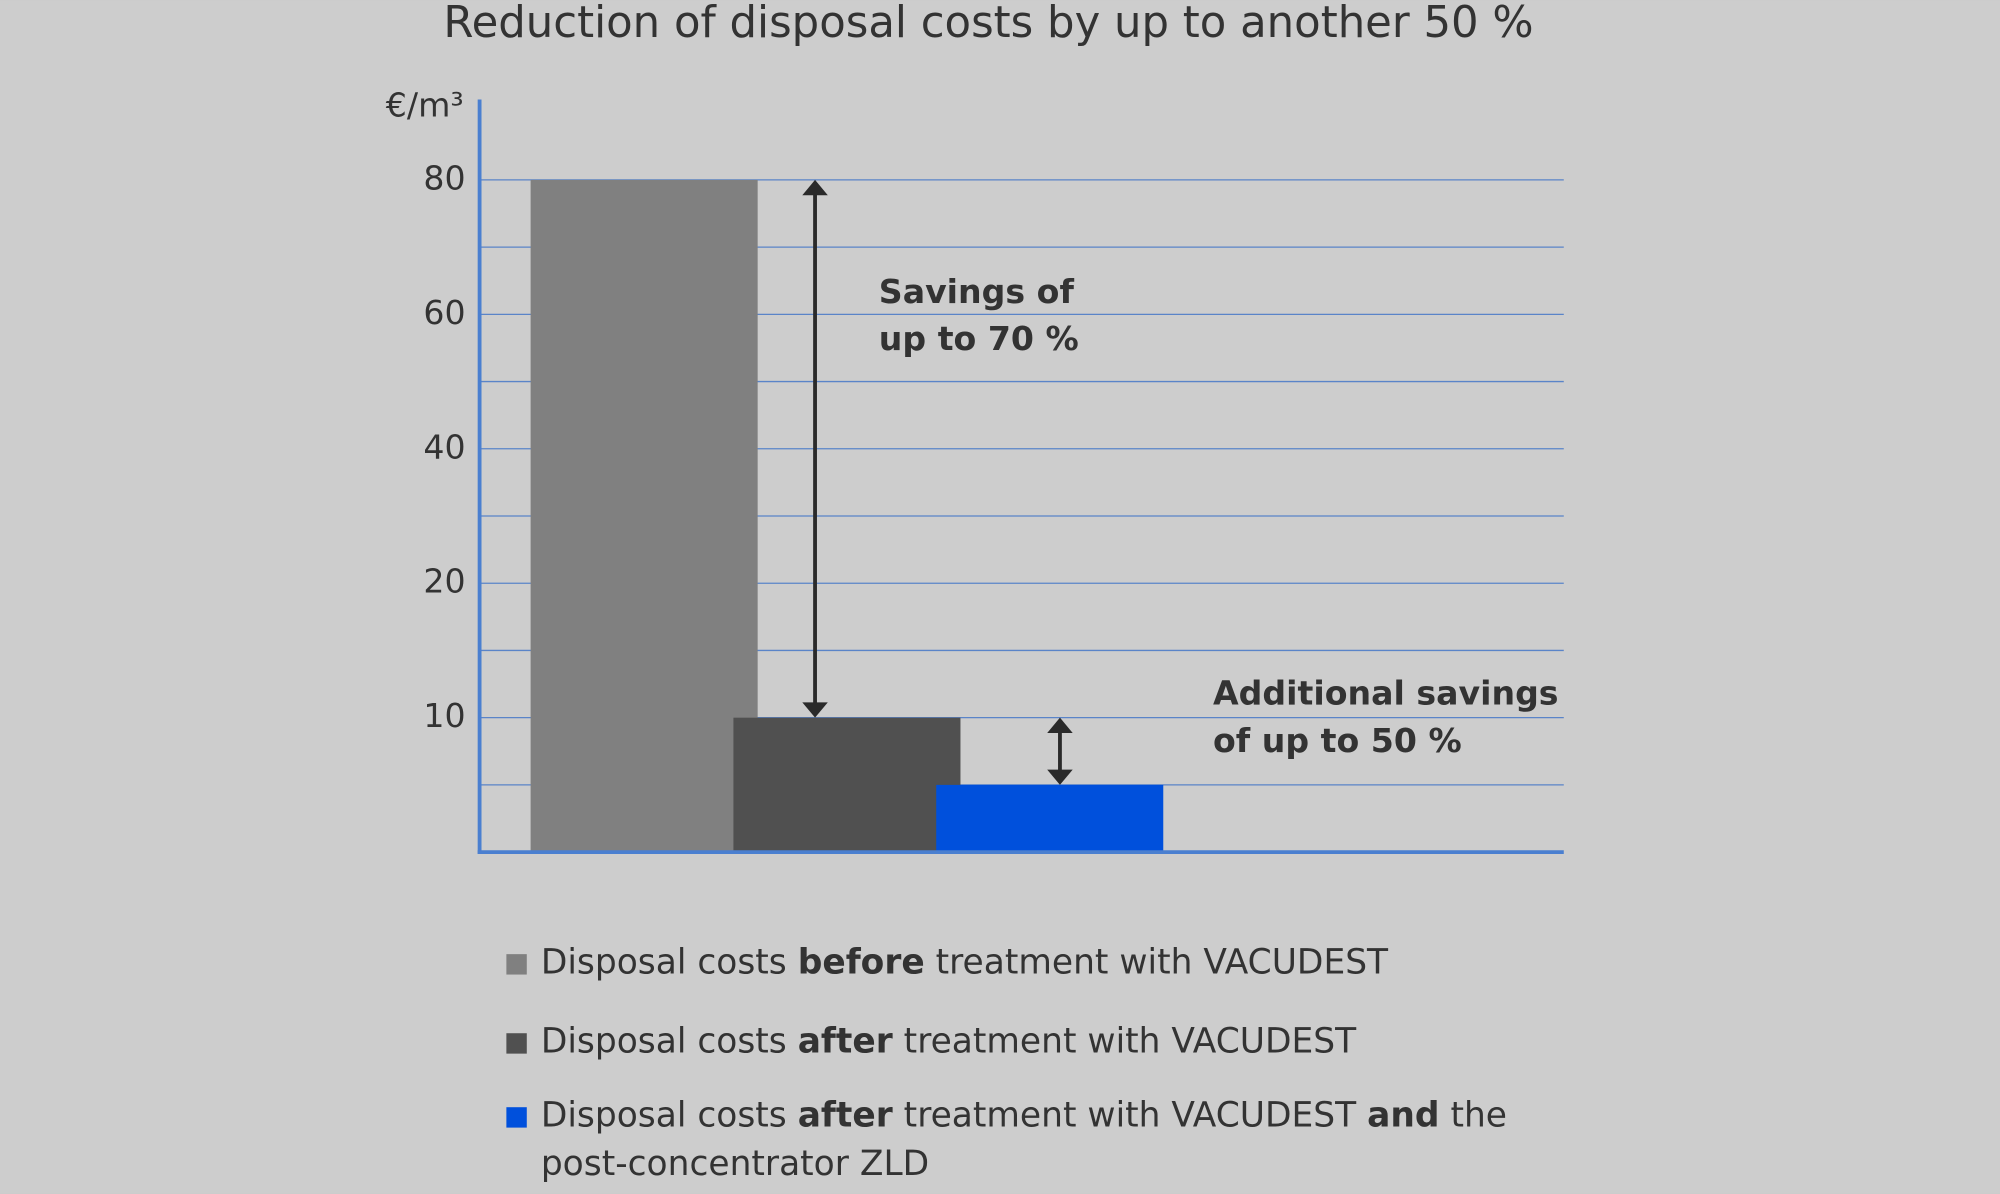  I want to click on annotation: up to 70 %, so click(979, 338).